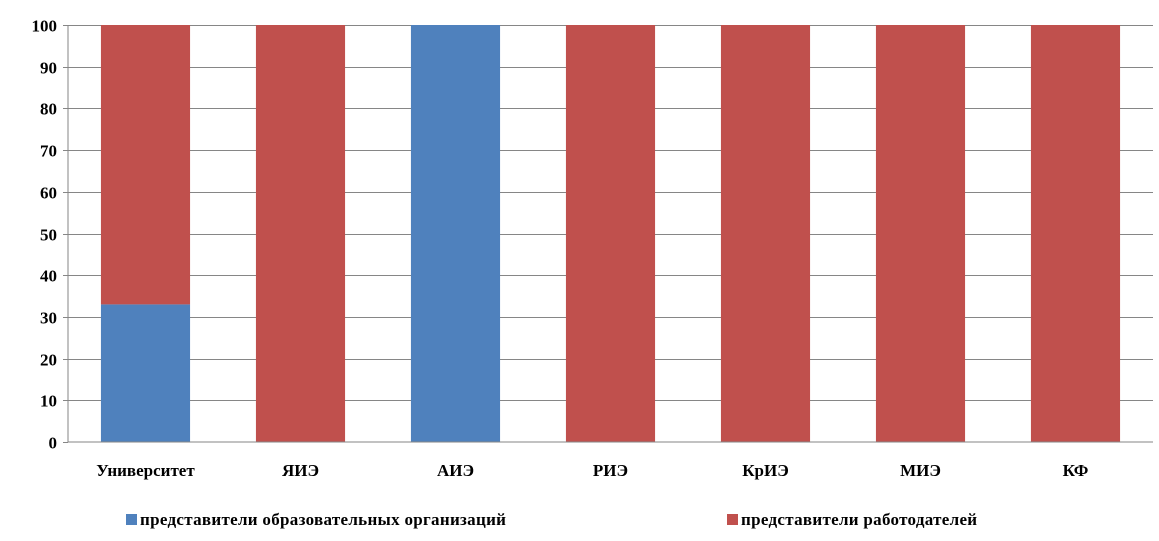 The width and height of the screenshot is (1159, 541). I want to click on legend-label-employers: представители работодателей, so click(859, 519).